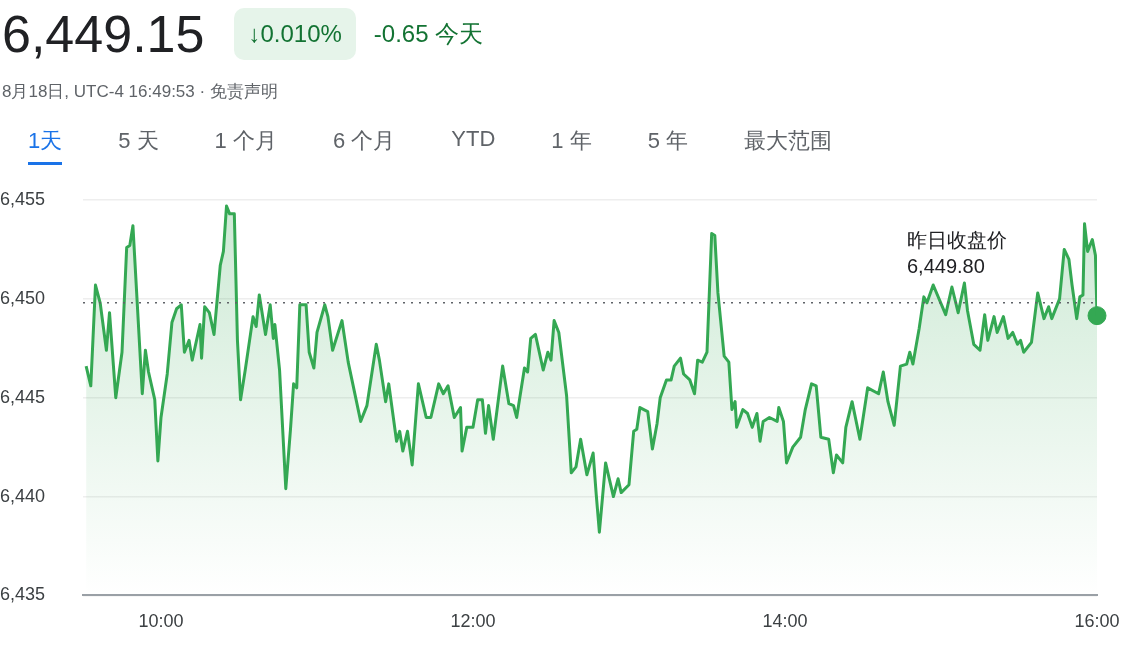  What do you see at coordinates (103, 34) in the screenshot?
I see `chart-title: 6,449.15` at bounding box center [103, 34].